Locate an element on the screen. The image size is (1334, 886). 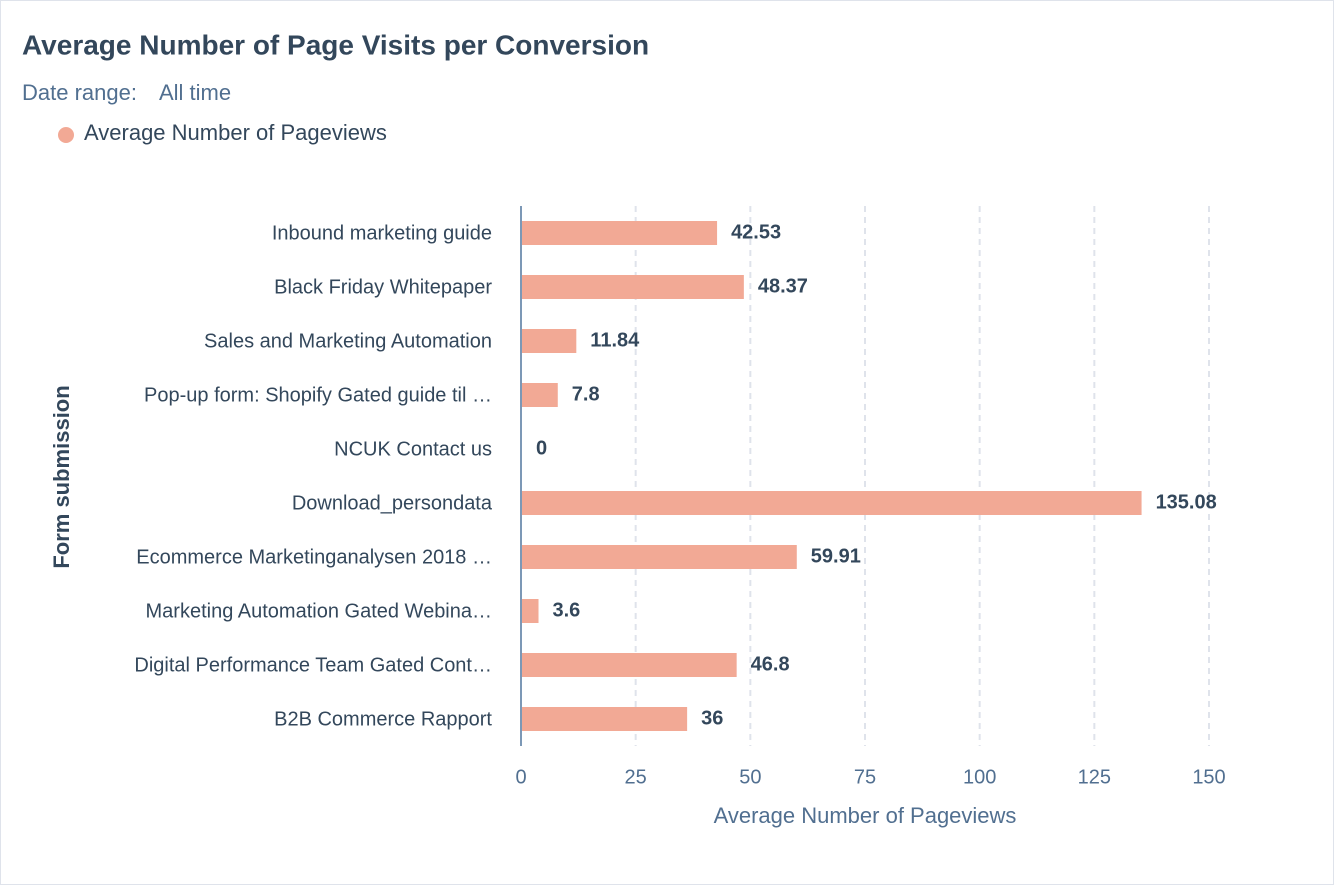
date-range-value: All time is located at coordinates (195, 92).